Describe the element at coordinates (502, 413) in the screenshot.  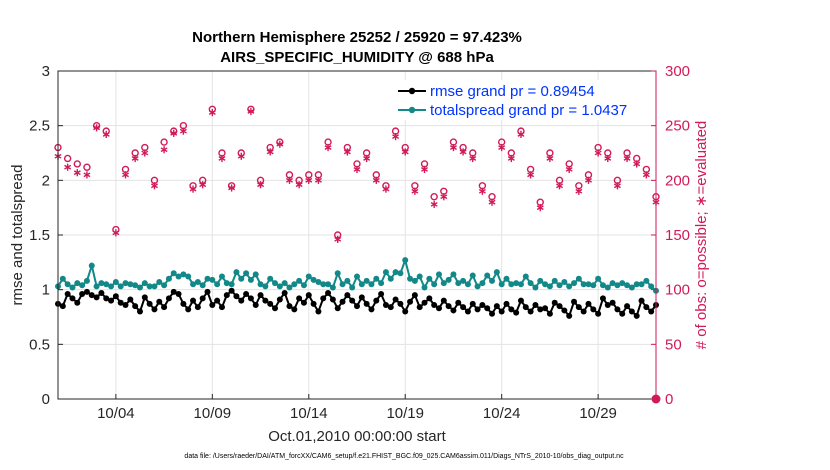
I see `x-tick-label: 10/24` at that location.